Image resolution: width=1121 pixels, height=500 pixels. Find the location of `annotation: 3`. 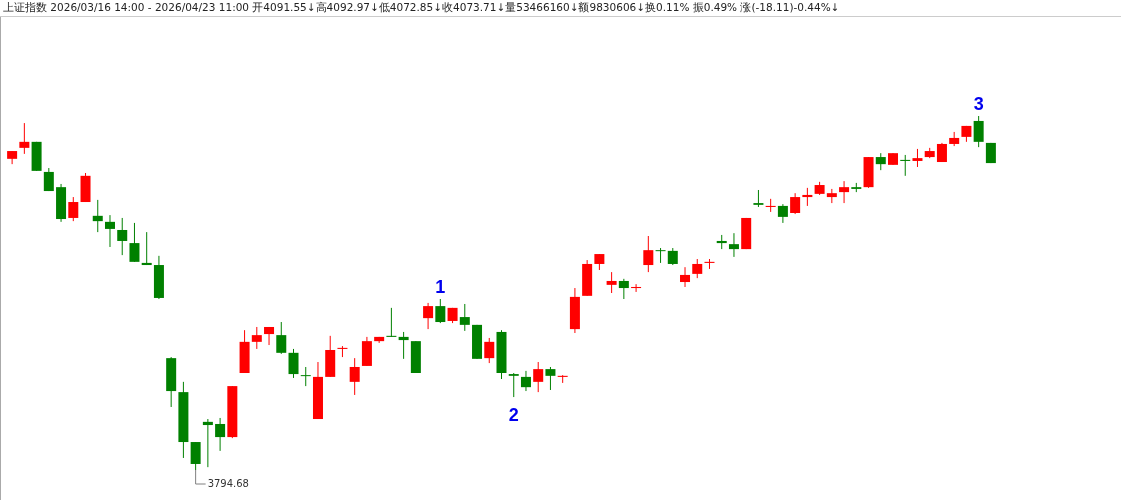

annotation: 3 is located at coordinates (978, 104).